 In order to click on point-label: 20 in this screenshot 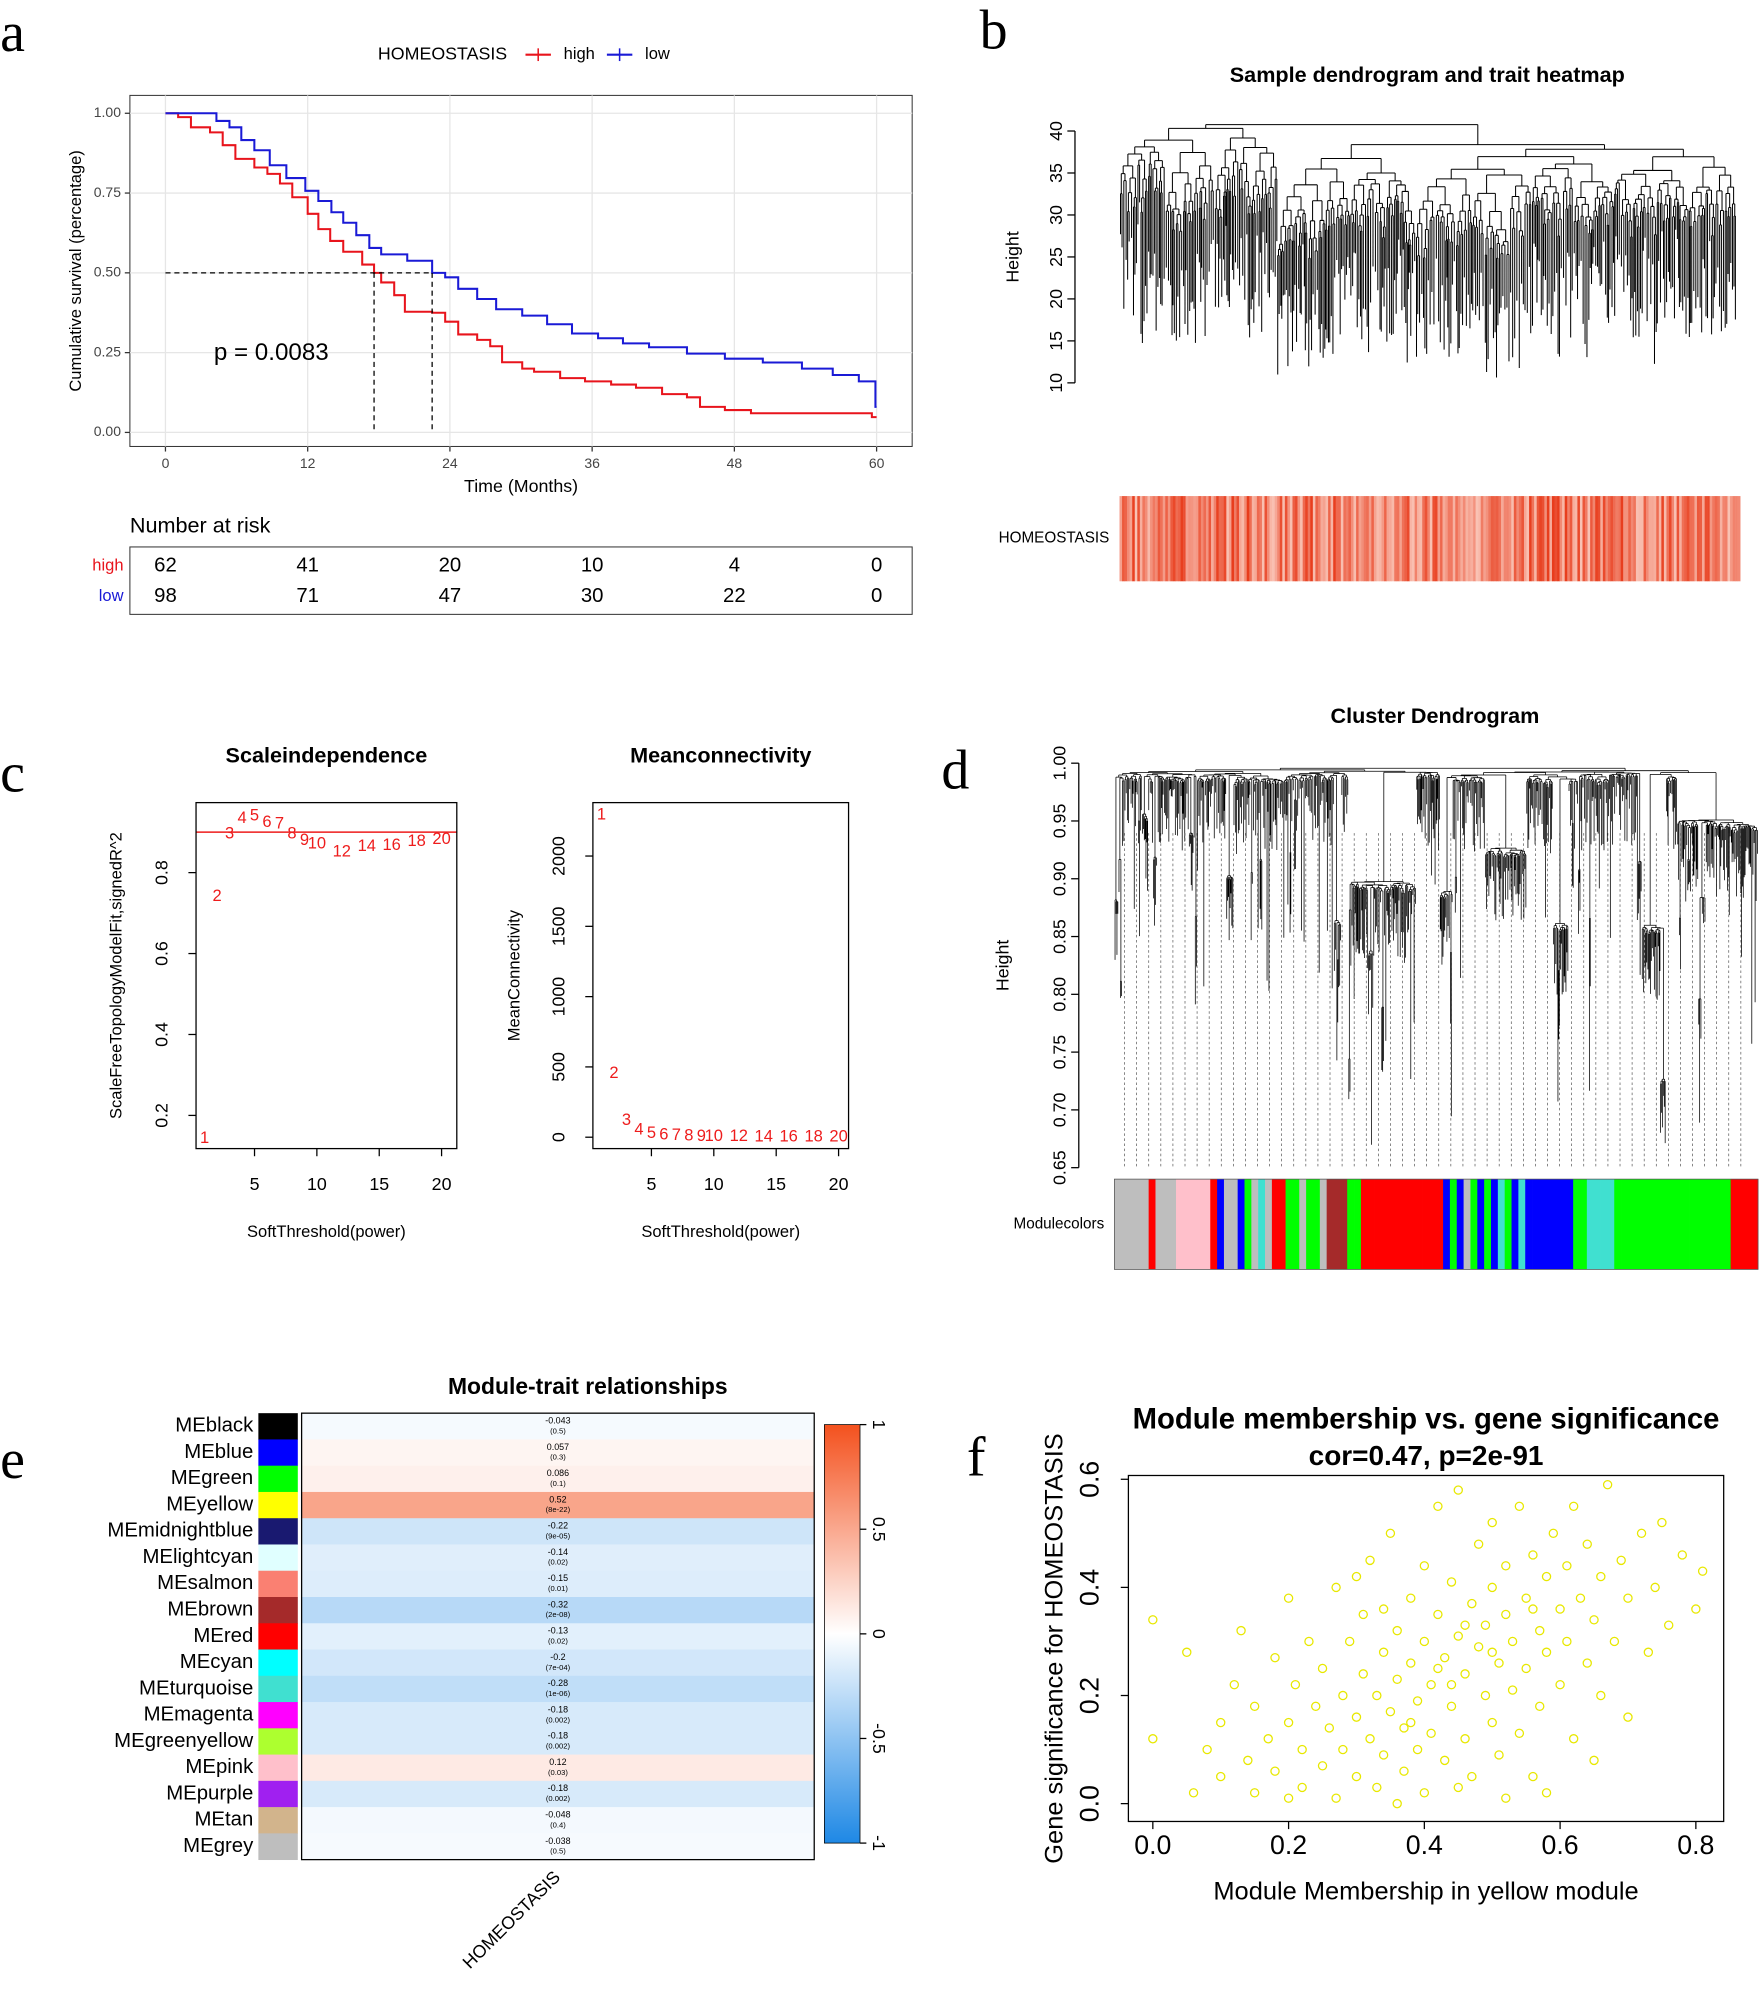, I will do `click(838, 1135)`.